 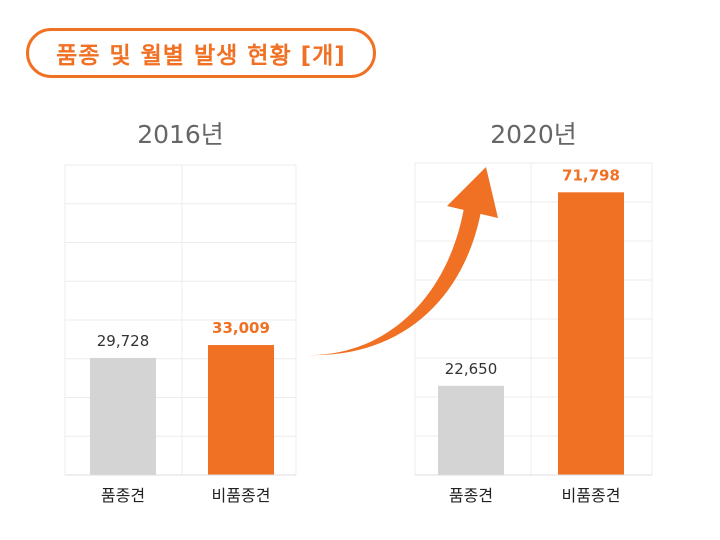 What do you see at coordinates (201, 53) in the screenshot?
I see `chart-title: 품종 및 월별 발생 현황 [개]` at bounding box center [201, 53].